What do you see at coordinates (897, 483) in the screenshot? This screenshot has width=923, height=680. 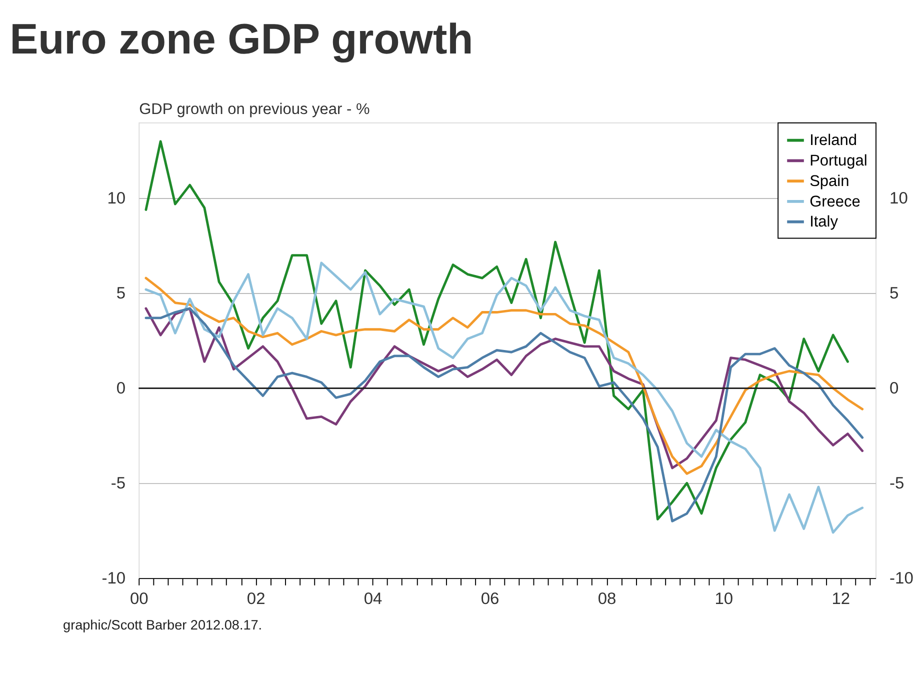 I see `y2-tick-label: -5` at bounding box center [897, 483].